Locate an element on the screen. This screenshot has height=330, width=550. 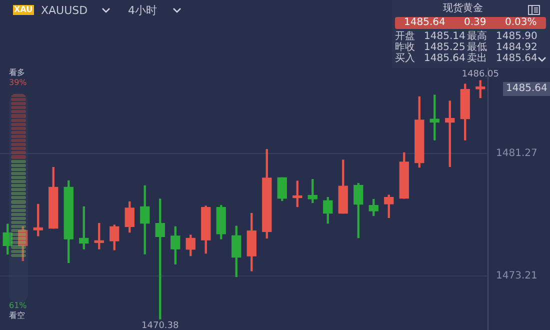
chart-subtitle: 4小时 is located at coordinates (142, 10).